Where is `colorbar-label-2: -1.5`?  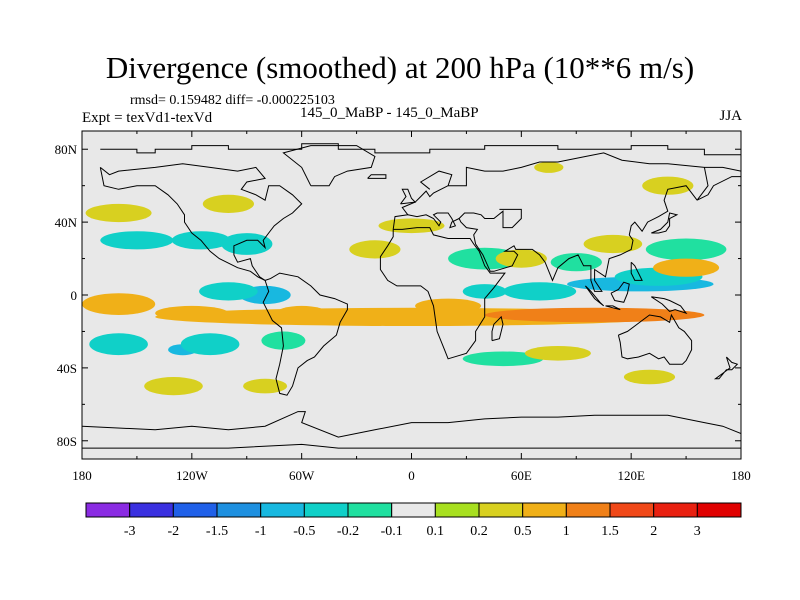 colorbar-label-2: -1.5 is located at coordinates (217, 531).